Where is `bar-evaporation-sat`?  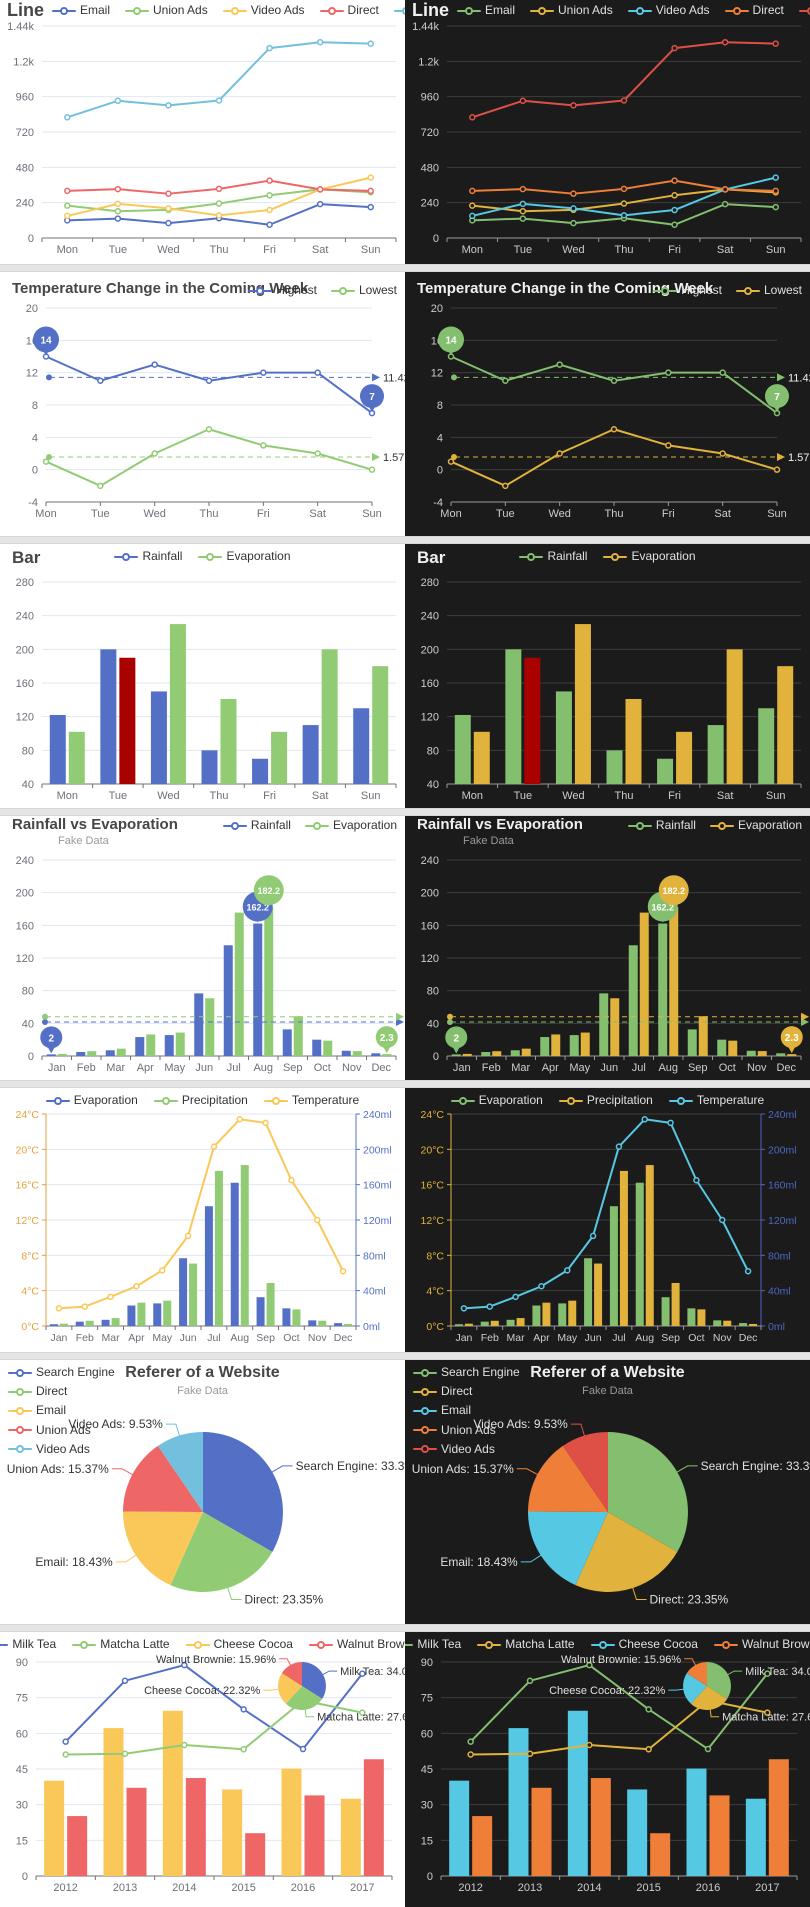 bar-evaporation-sat is located at coordinates (329, 716).